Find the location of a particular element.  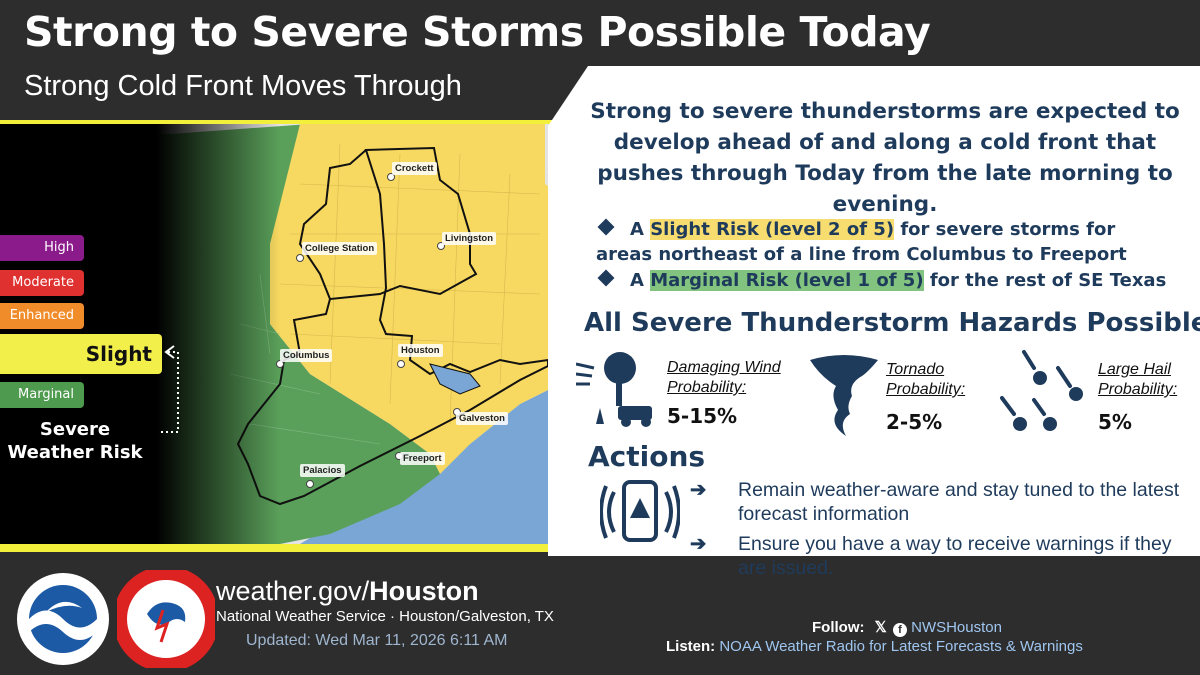

actions-title: Actions is located at coordinates (647, 456).